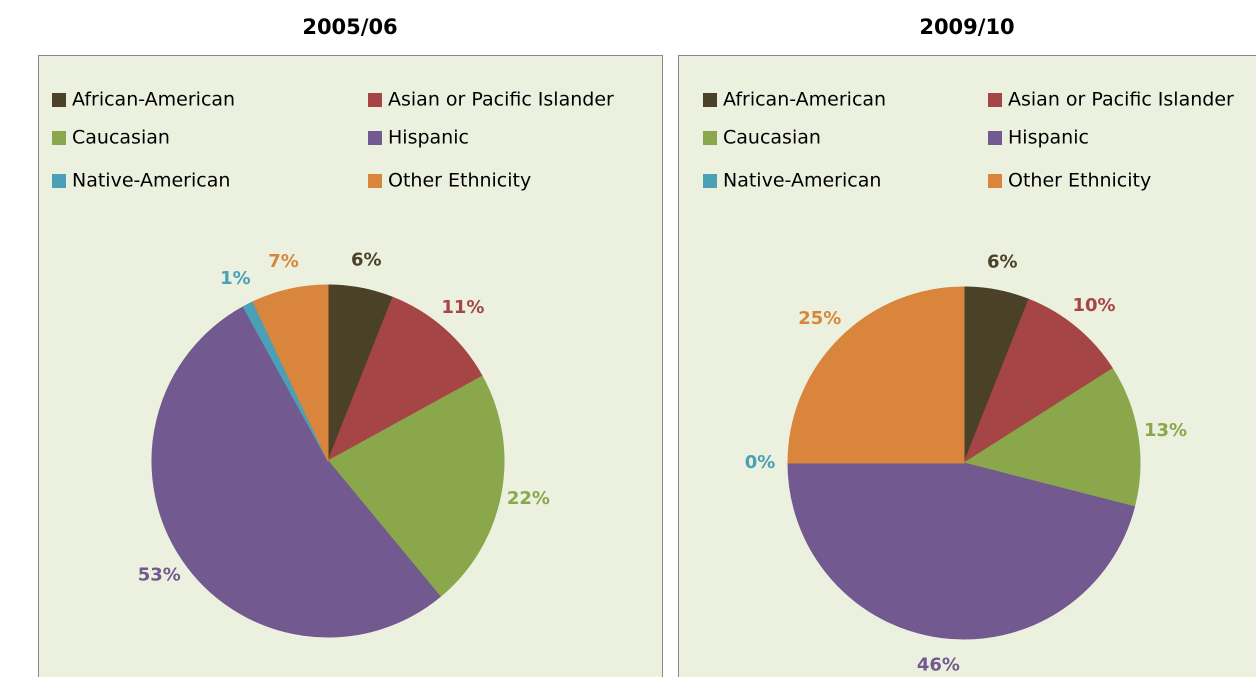 The height and width of the screenshot is (677, 1256). Describe the element at coordinates (819, 318) in the screenshot. I see `data-label: 25%` at that location.